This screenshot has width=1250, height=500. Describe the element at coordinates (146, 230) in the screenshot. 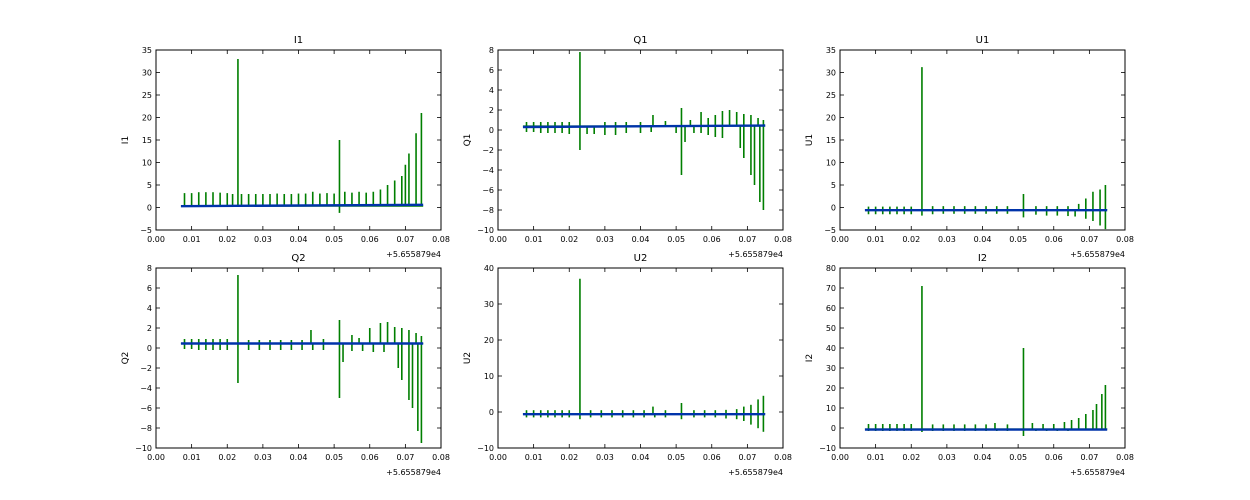

I see `y-tick-label: −5` at that location.